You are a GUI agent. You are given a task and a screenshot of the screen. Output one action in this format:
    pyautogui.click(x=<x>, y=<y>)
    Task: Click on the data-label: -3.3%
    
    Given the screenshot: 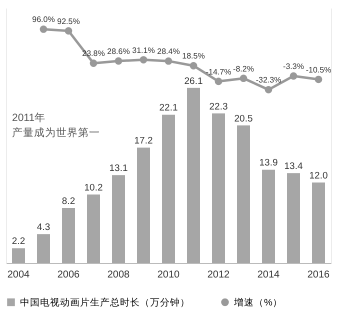 What is the action you would take?
    pyautogui.click(x=293, y=67)
    